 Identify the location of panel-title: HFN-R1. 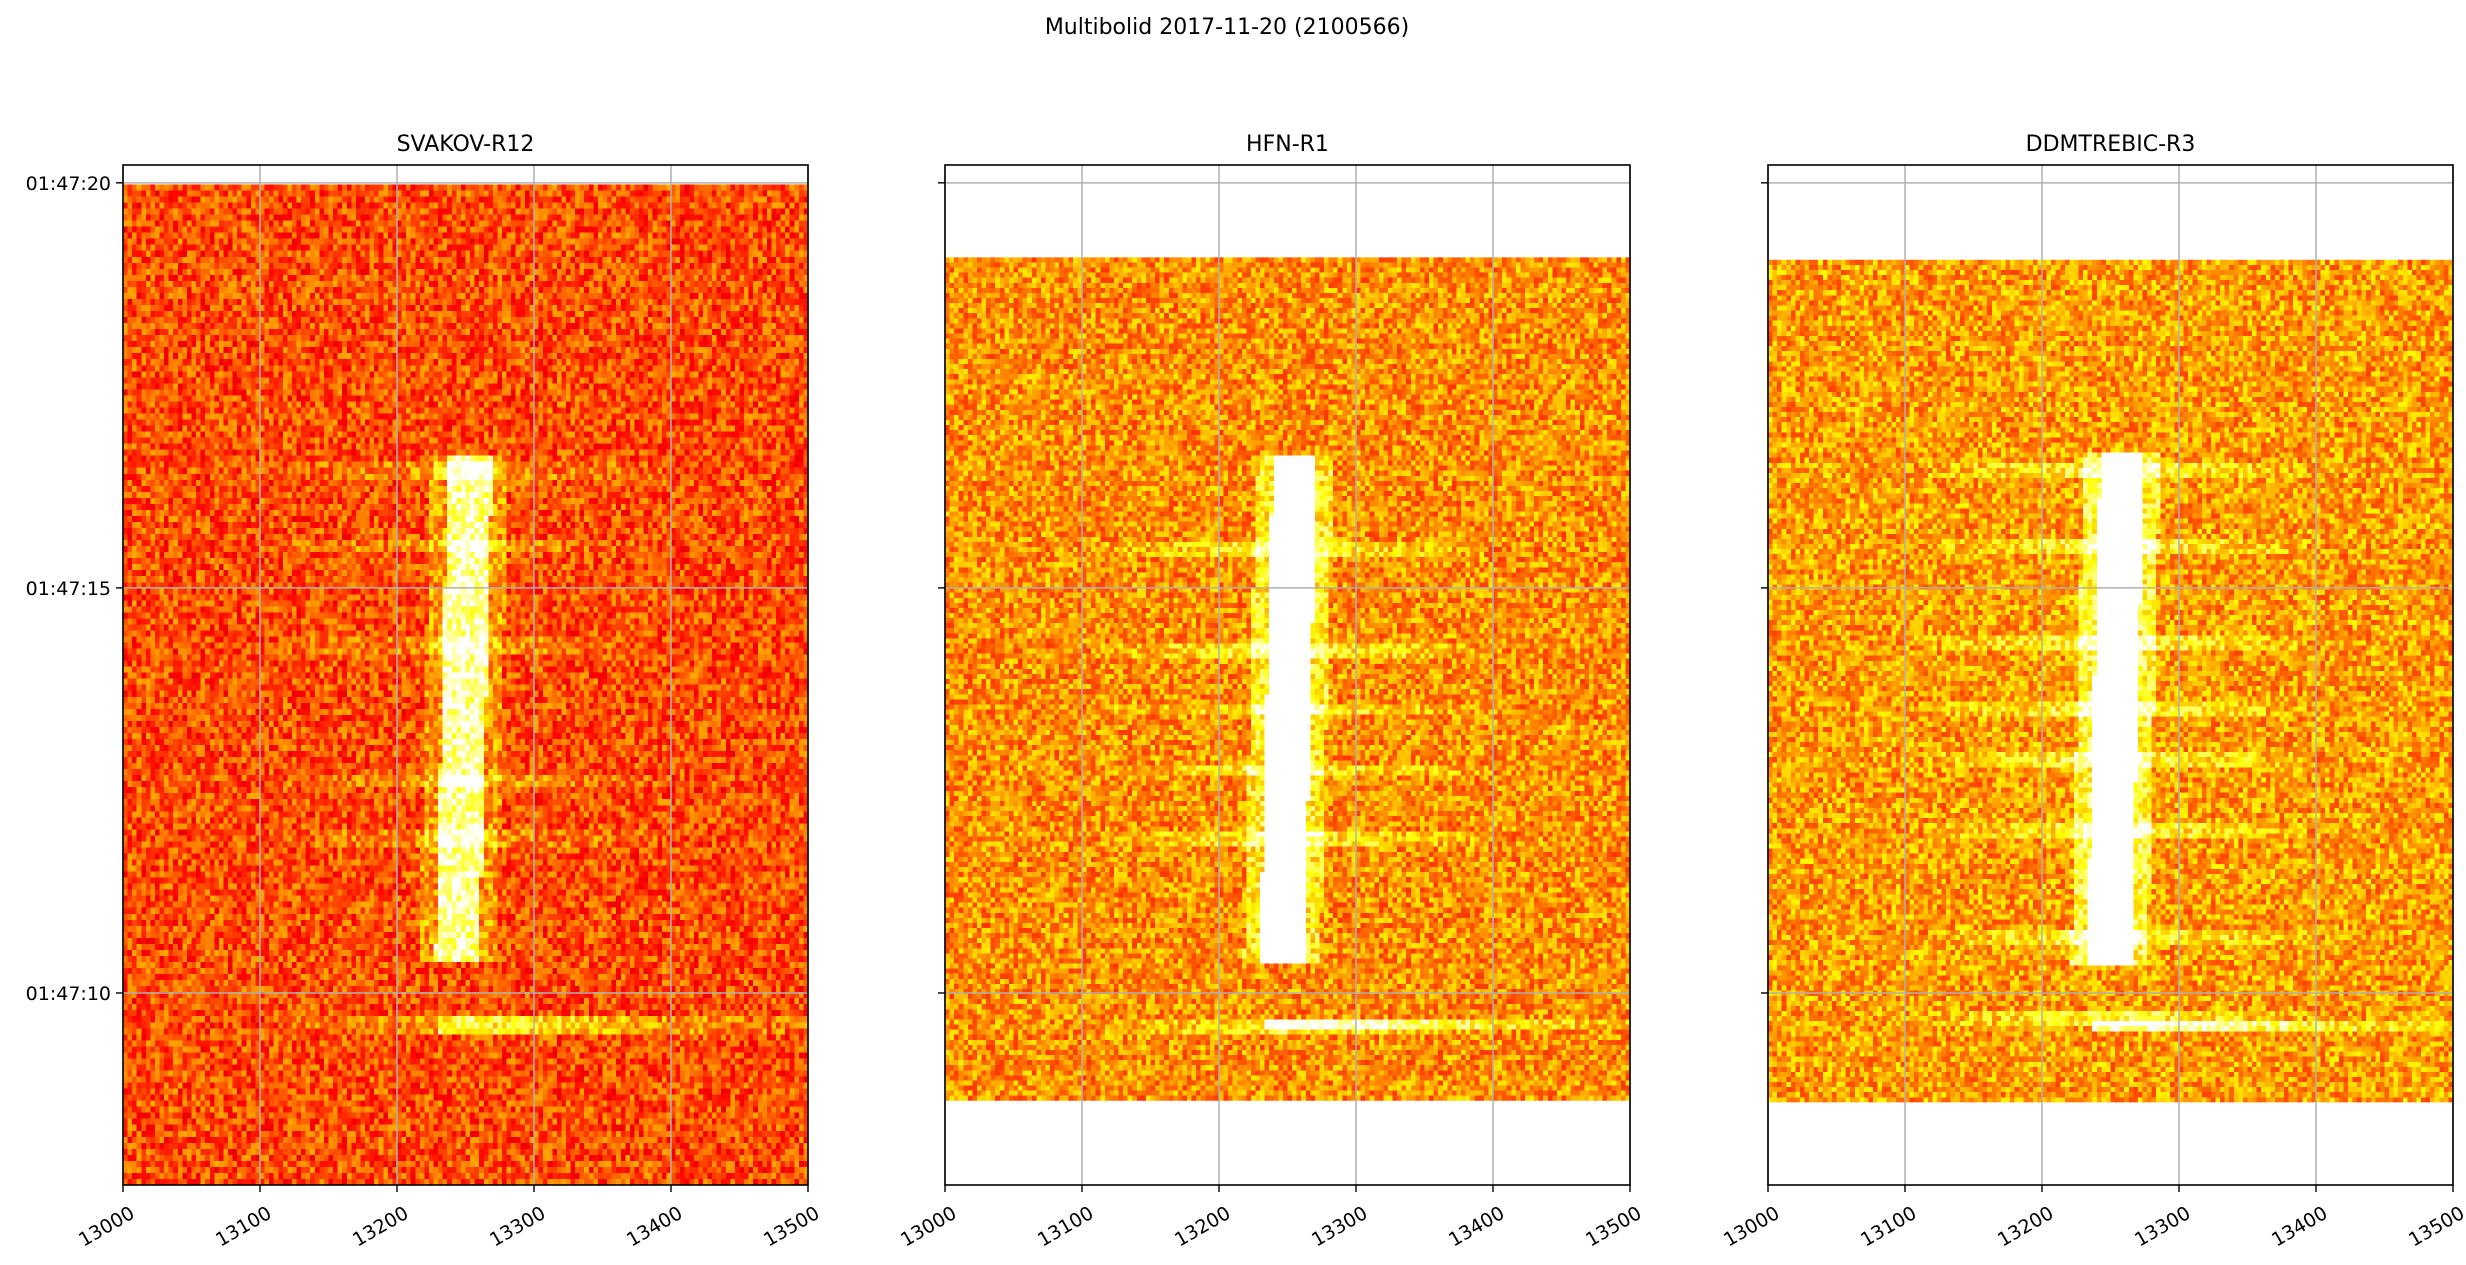
(1287, 144).